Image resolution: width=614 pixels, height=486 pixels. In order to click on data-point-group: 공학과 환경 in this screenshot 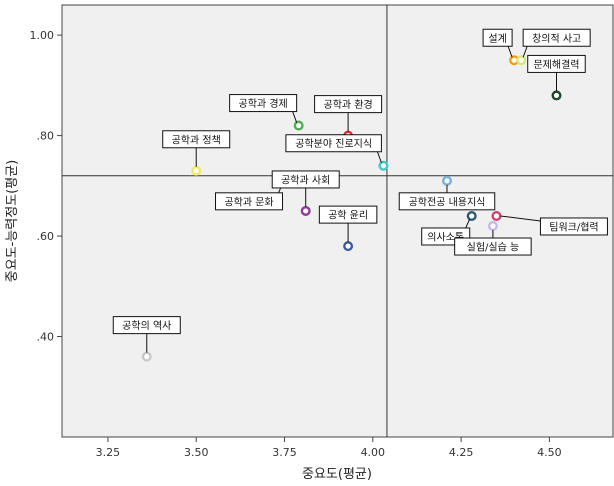, I will do `click(348, 118)`.